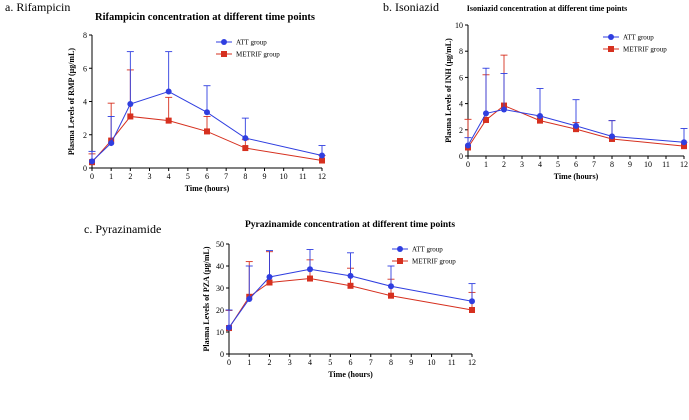 This screenshot has height=420, width=689. I want to click on panel-label-c: c. Pyrazinamide, so click(123, 229).